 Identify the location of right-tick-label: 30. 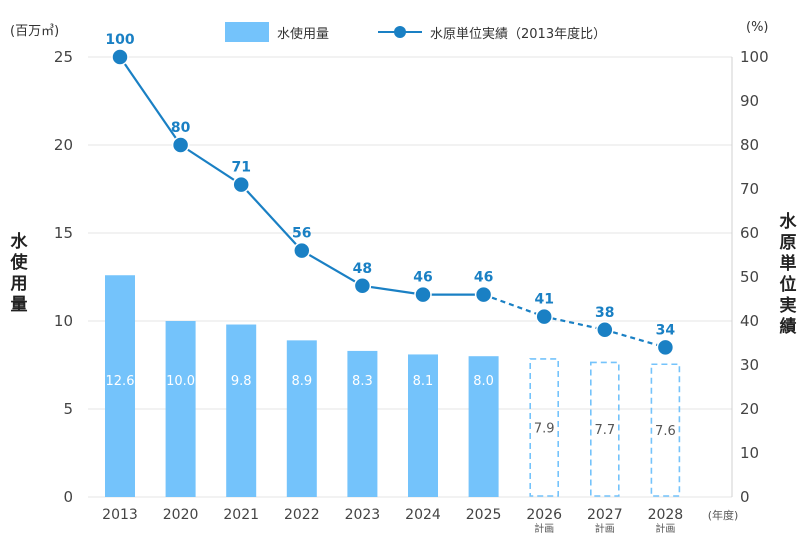
(749, 365).